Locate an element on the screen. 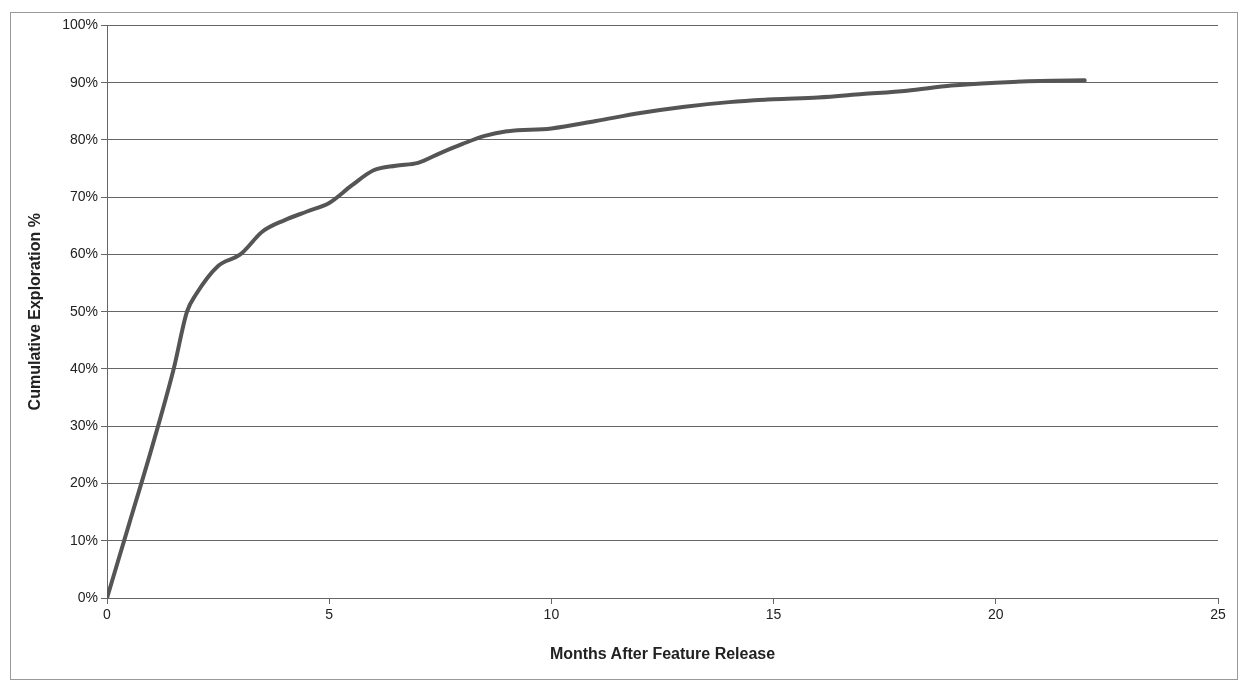 Image resolution: width=1250 pixels, height=688 pixels. x-tick-label: 25 is located at coordinates (1218, 614).